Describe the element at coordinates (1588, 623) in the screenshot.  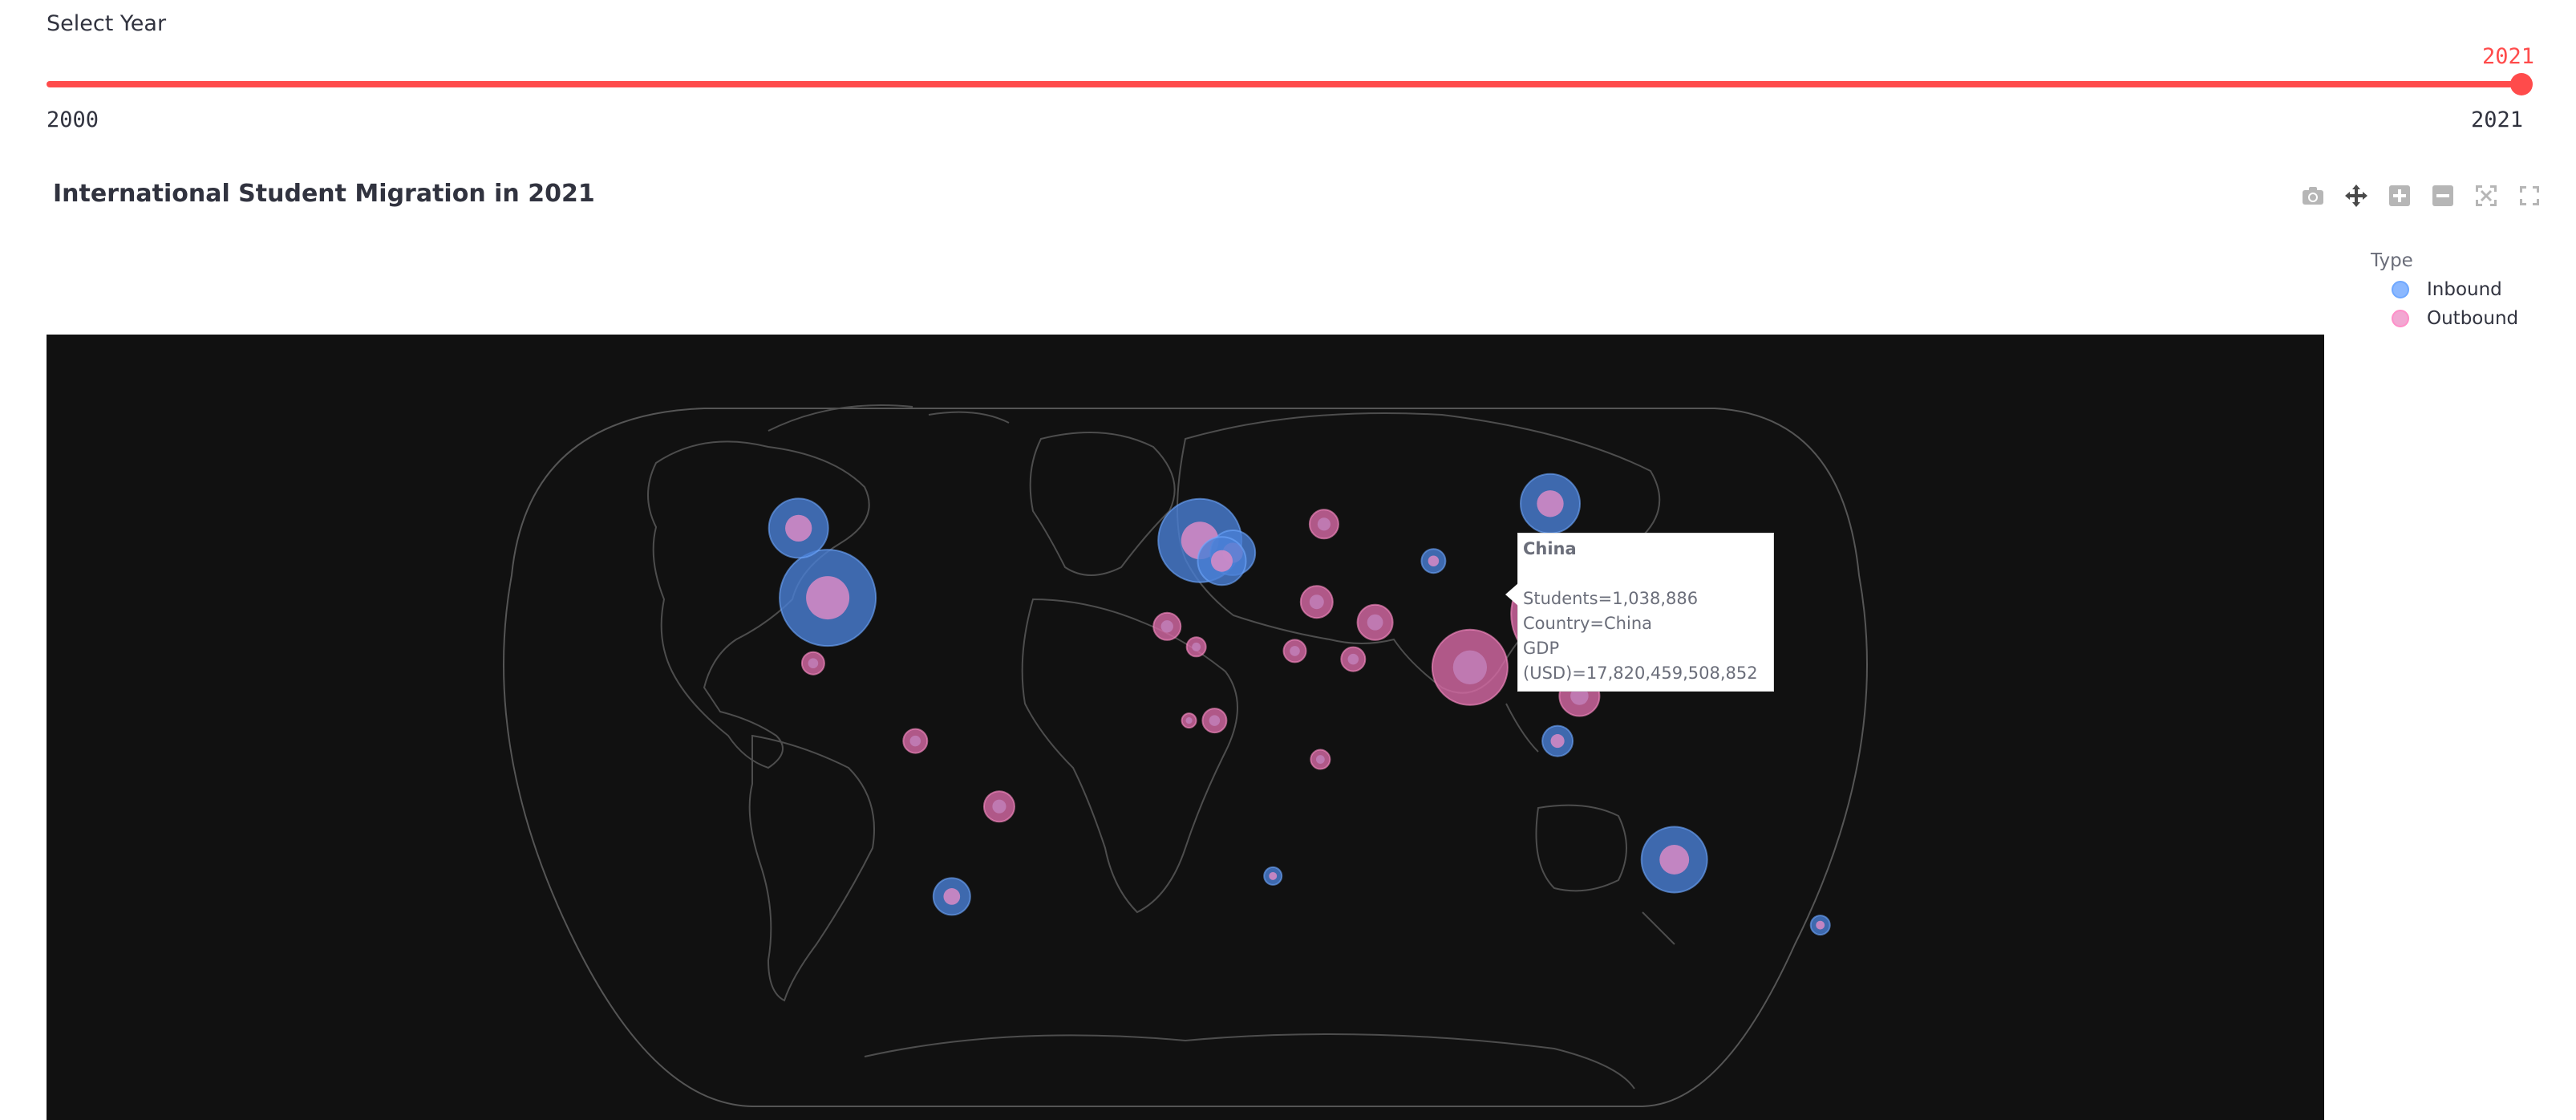
I see `tooltip-country: Country=China` at that location.